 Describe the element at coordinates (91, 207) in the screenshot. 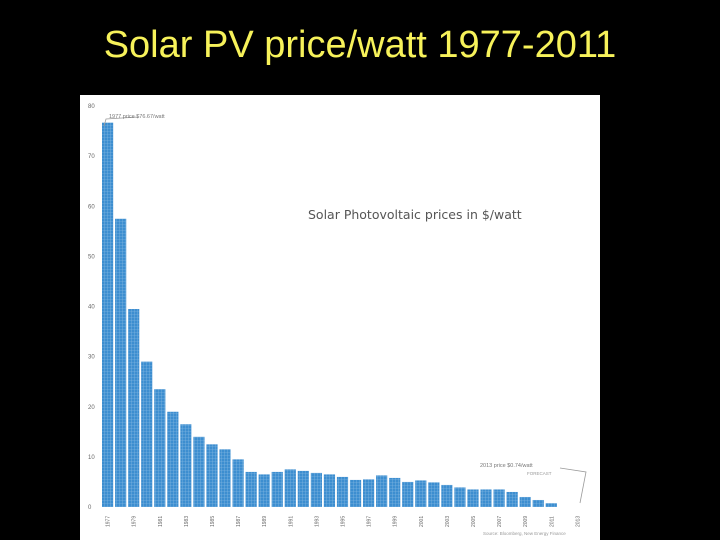

I see `y-tick-label: 60` at that location.